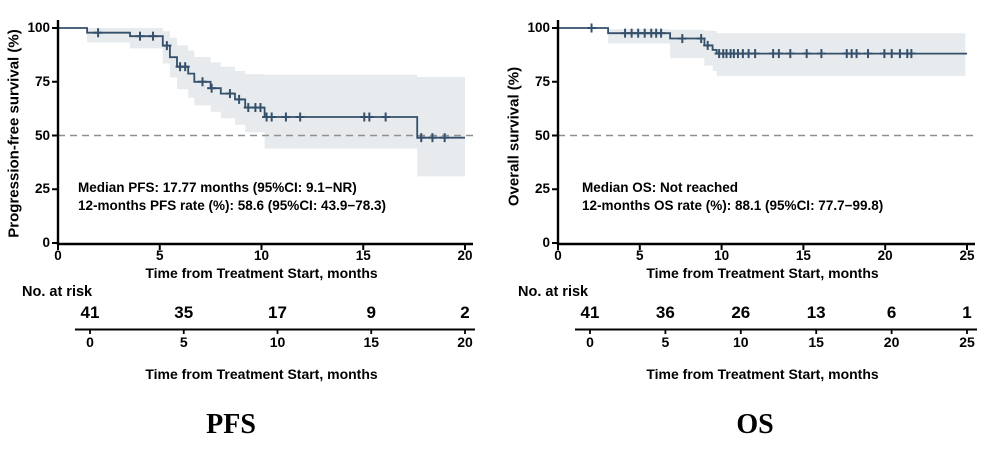 This screenshot has width=996, height=457. What do you see at coordinates (722, 255) in the screenshot?
I see `os-x-tick-label: 10` at bounding box center [722, 255].